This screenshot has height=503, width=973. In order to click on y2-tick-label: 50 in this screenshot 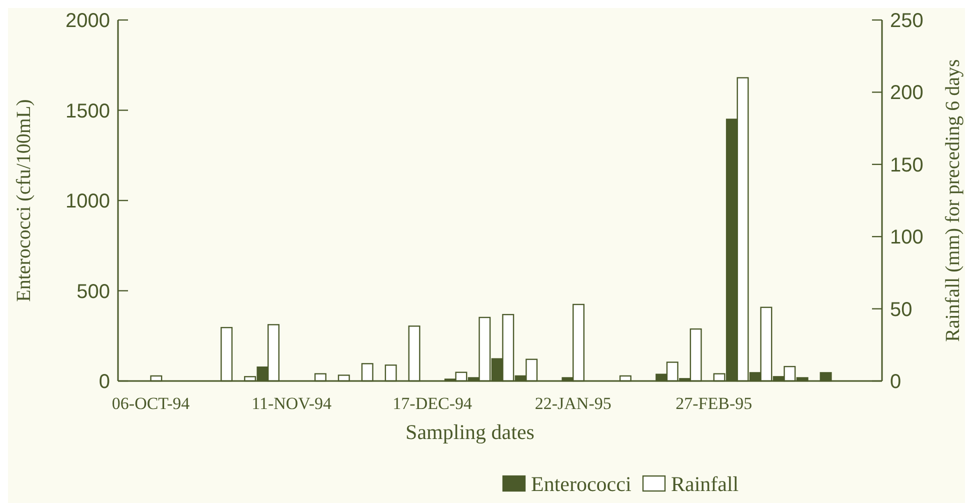, I will do `click(901, 309)`.